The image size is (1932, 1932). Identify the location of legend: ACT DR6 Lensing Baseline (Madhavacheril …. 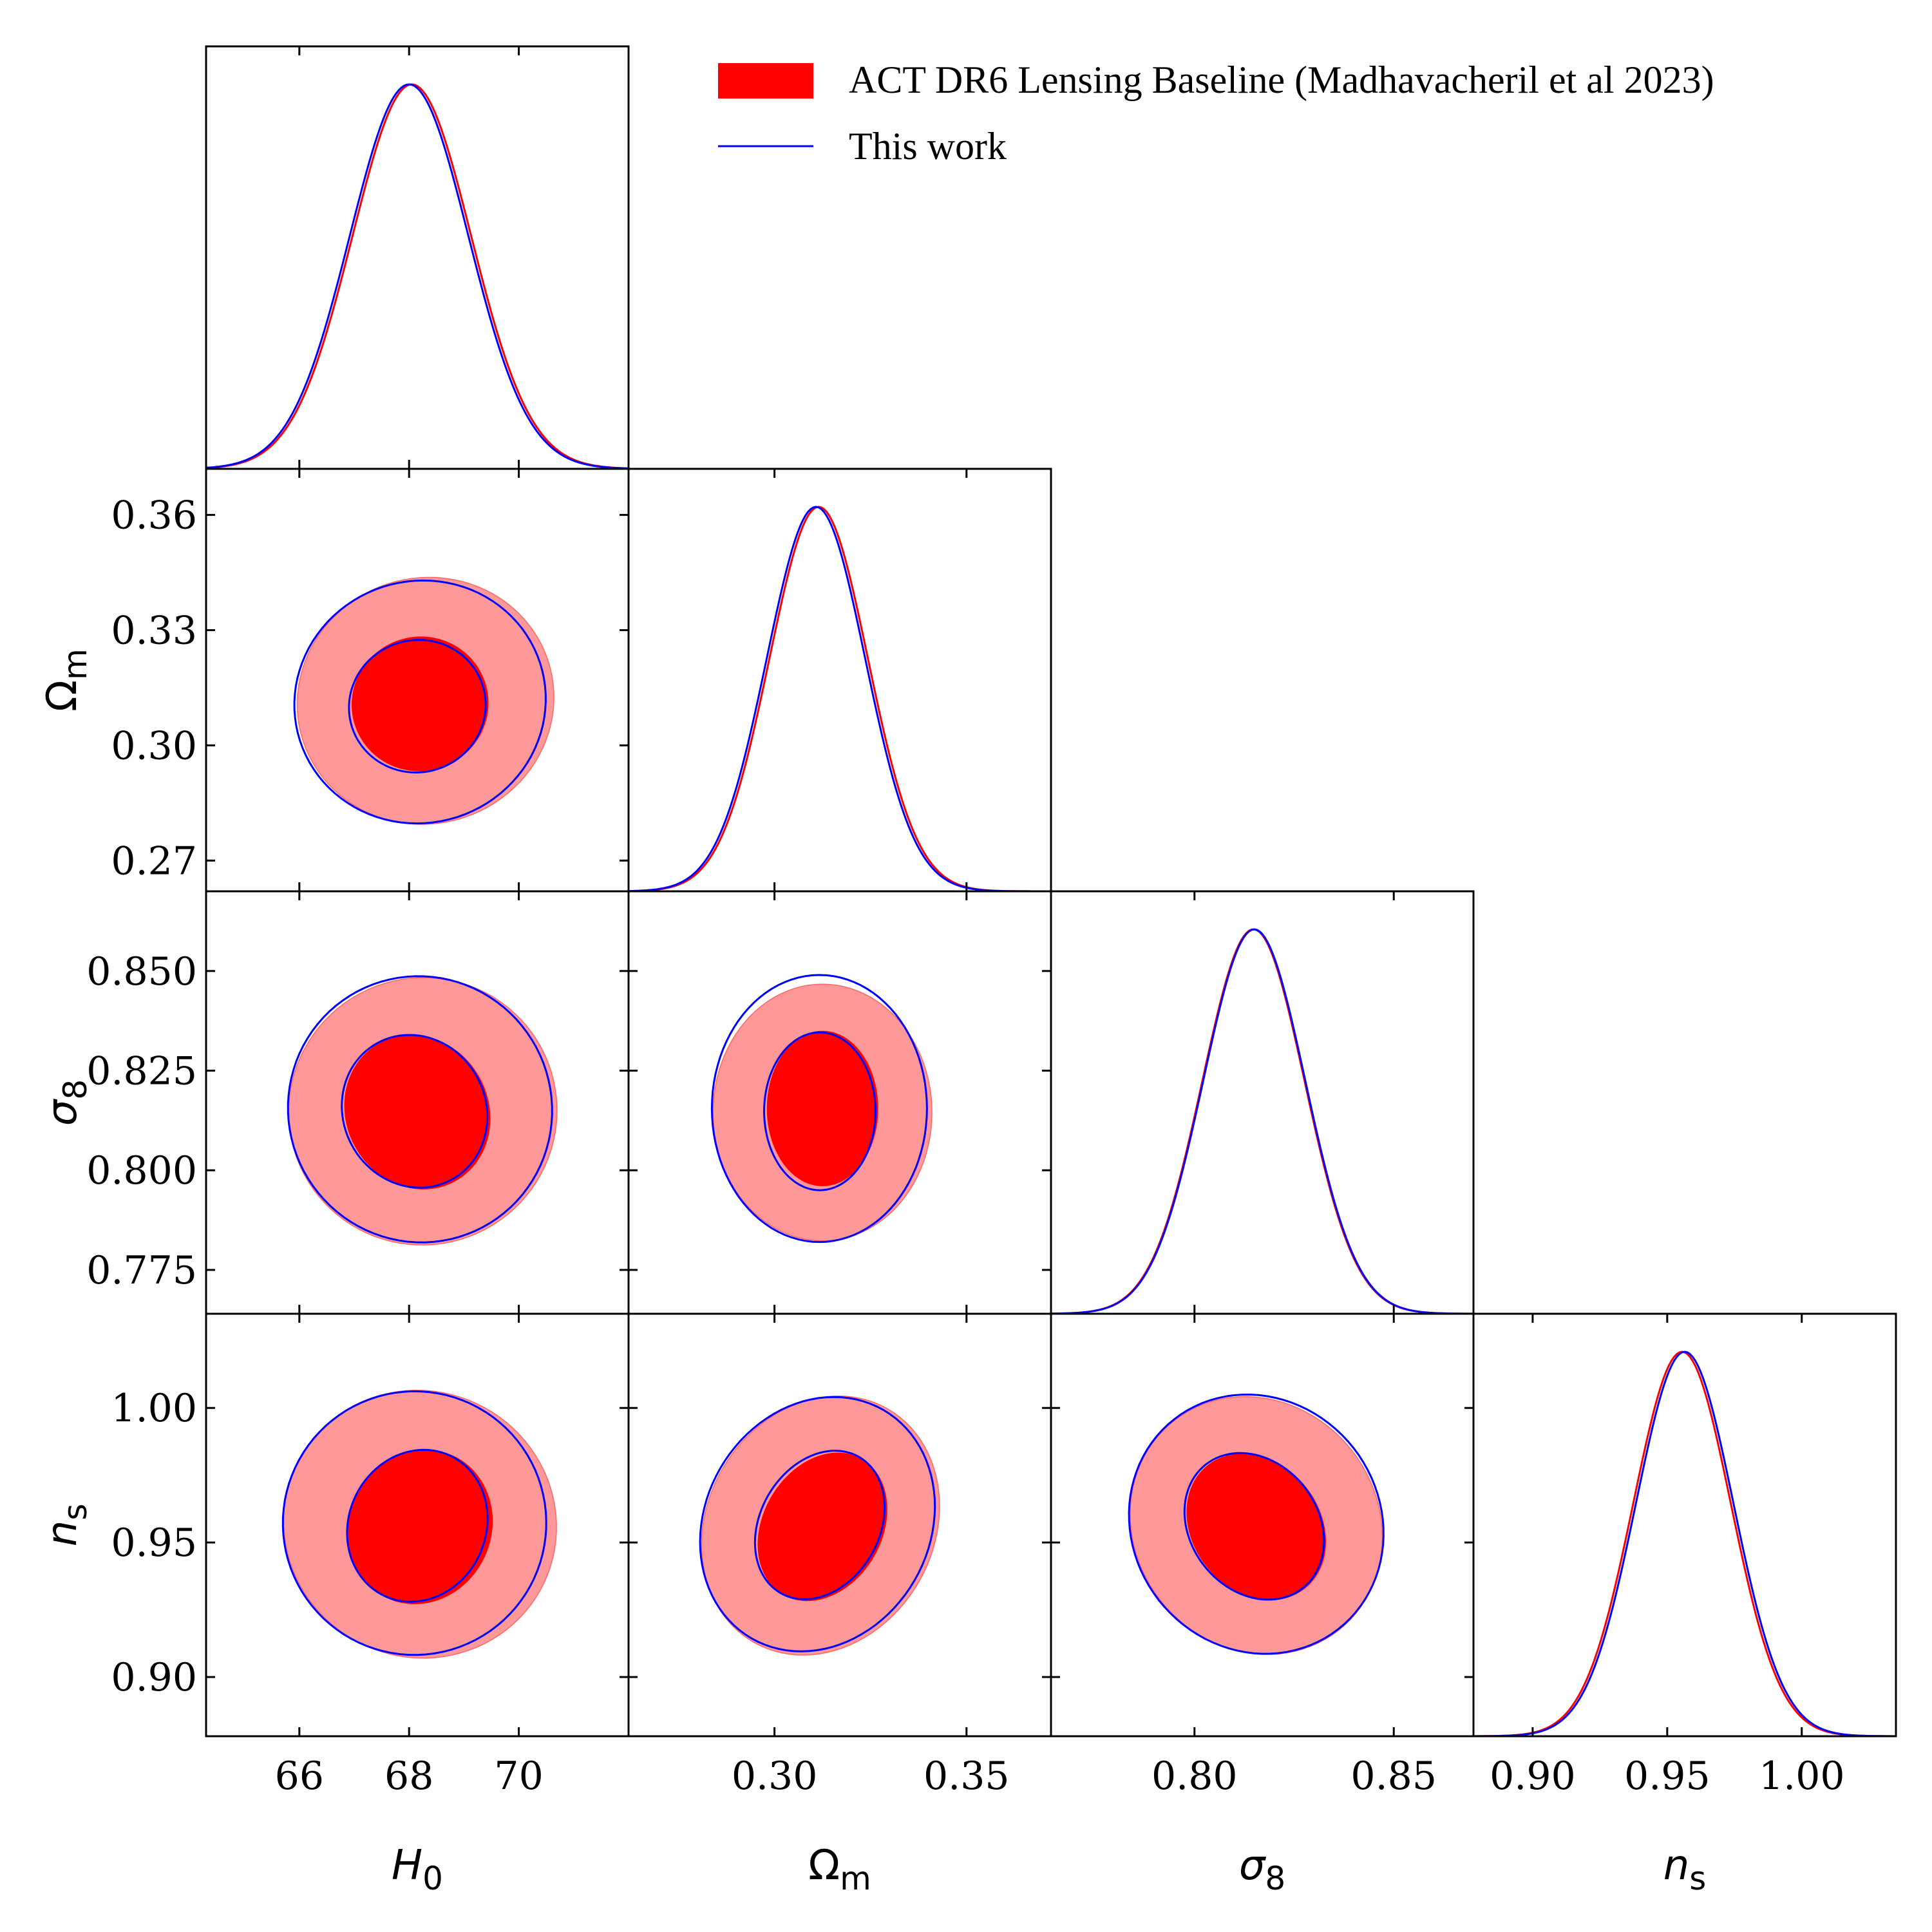
(1216, 113).